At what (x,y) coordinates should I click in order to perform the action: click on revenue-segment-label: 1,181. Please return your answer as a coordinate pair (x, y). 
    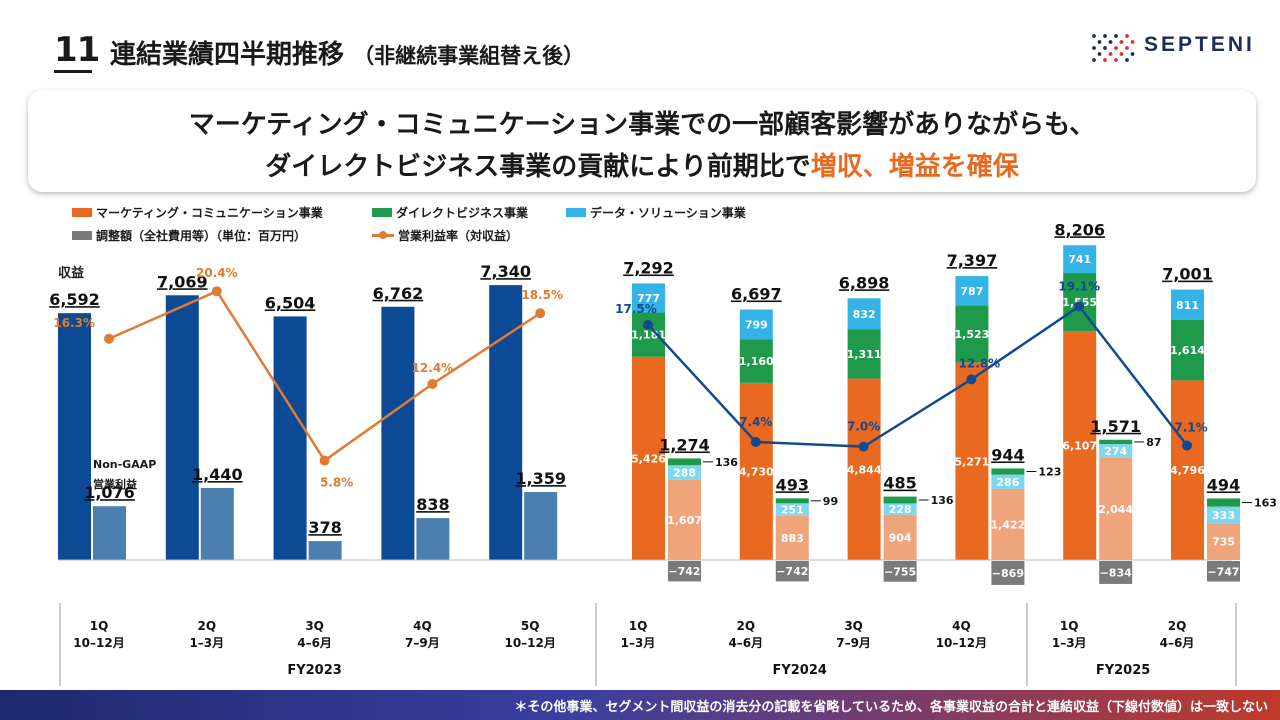
    Looking at the image, I should click on (648, 335).